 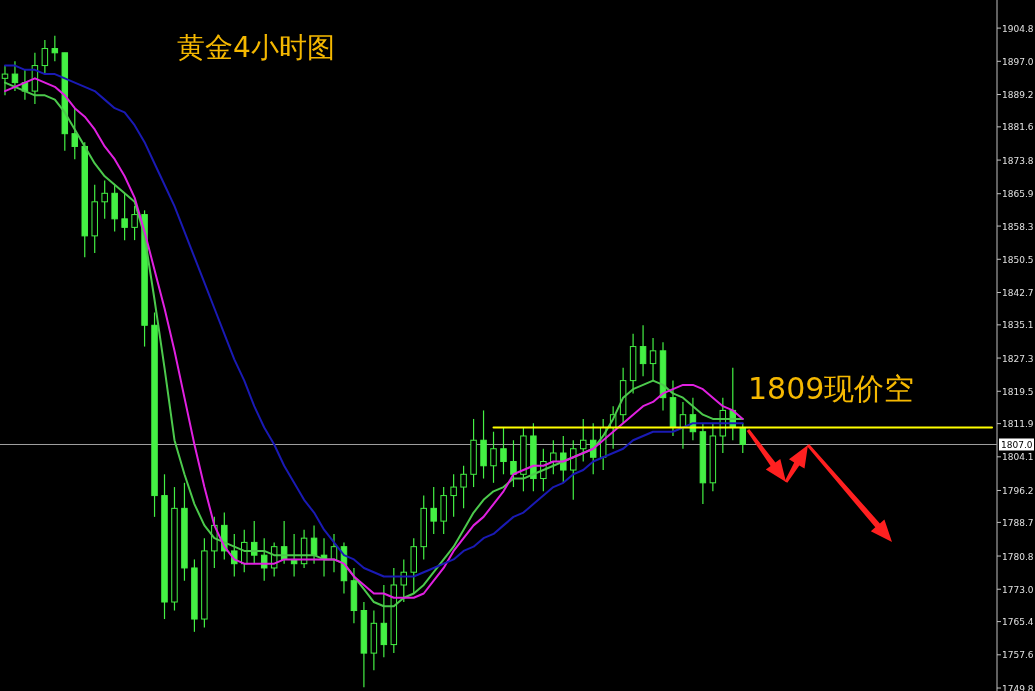 What do you see at coordinates (1018, 655) in the screenshot?
I see `y-tick-label: 1757.6` at bounding box center [1018, 655].